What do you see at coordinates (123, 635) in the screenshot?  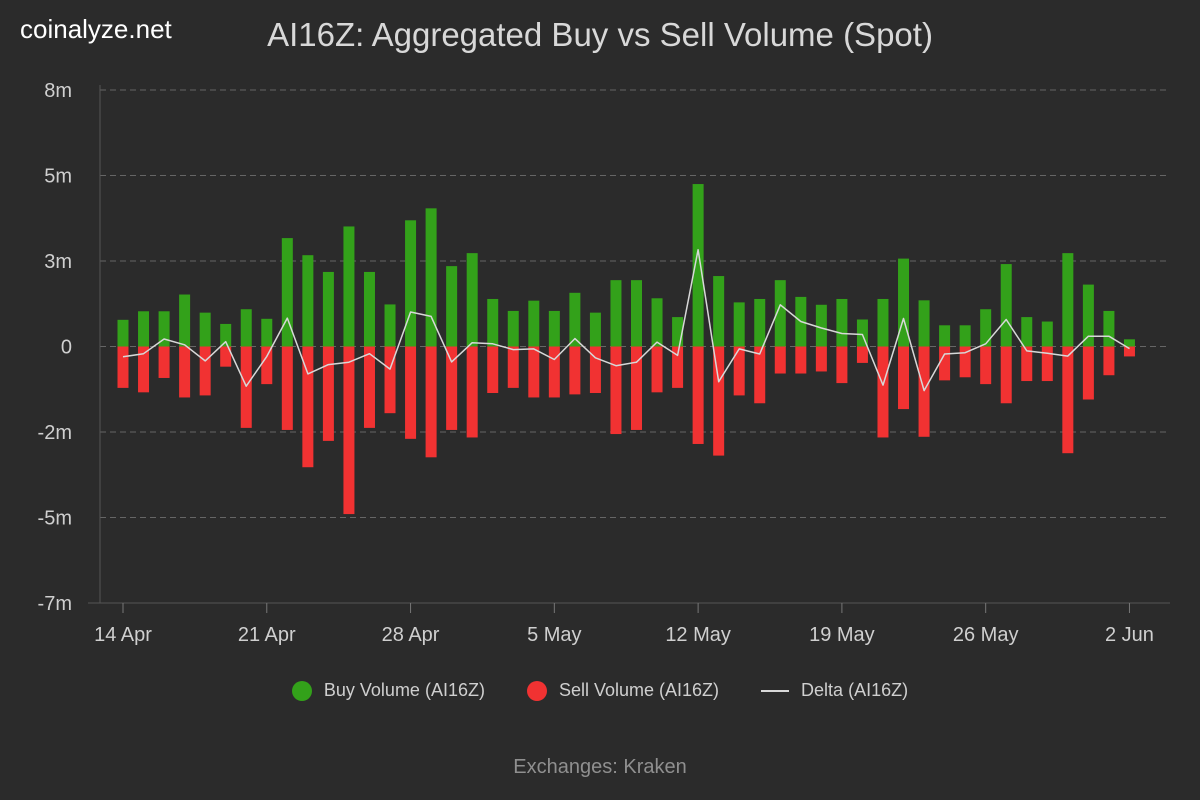 I see `x-tick-label: 14 Apr` at bounding box center [123, 635].